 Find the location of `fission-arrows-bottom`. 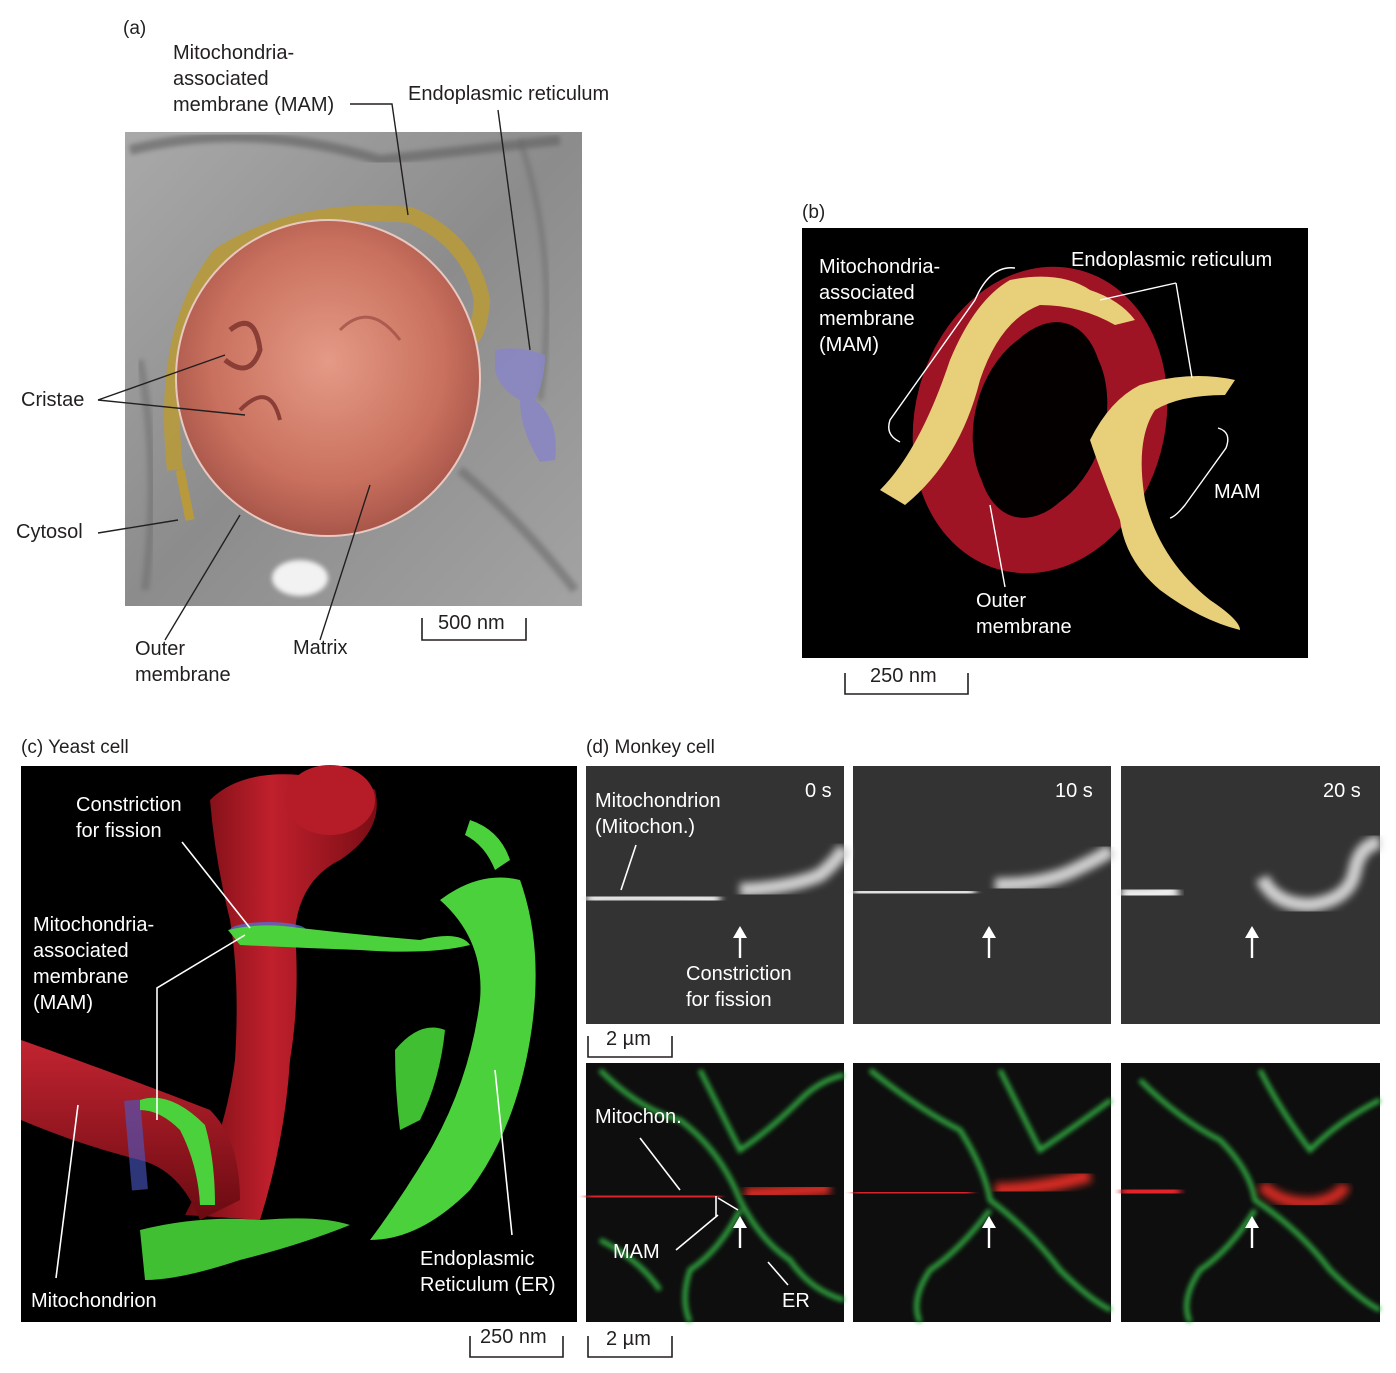

fission-arrows-bottom is located at coordinates (996, 1232).